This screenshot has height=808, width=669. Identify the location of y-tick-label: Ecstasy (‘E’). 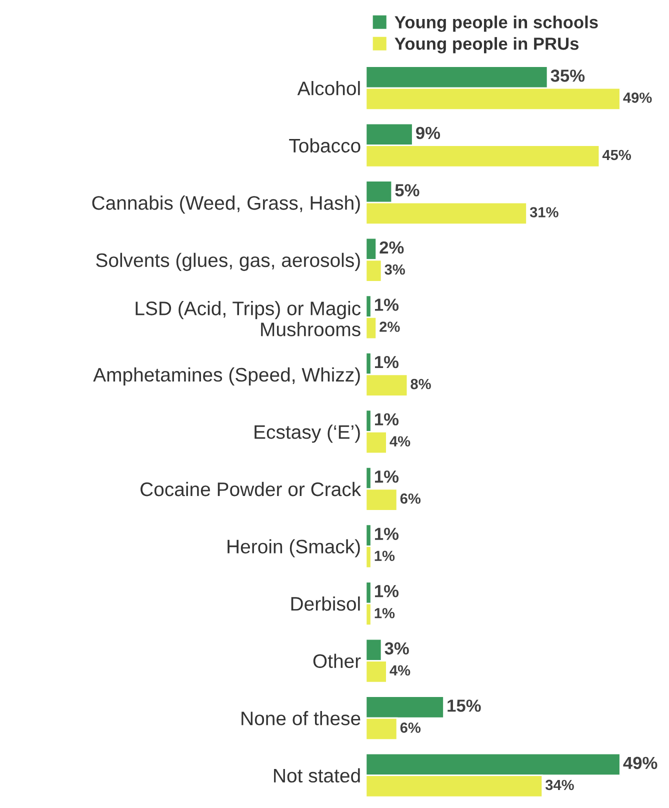
(307, 433).